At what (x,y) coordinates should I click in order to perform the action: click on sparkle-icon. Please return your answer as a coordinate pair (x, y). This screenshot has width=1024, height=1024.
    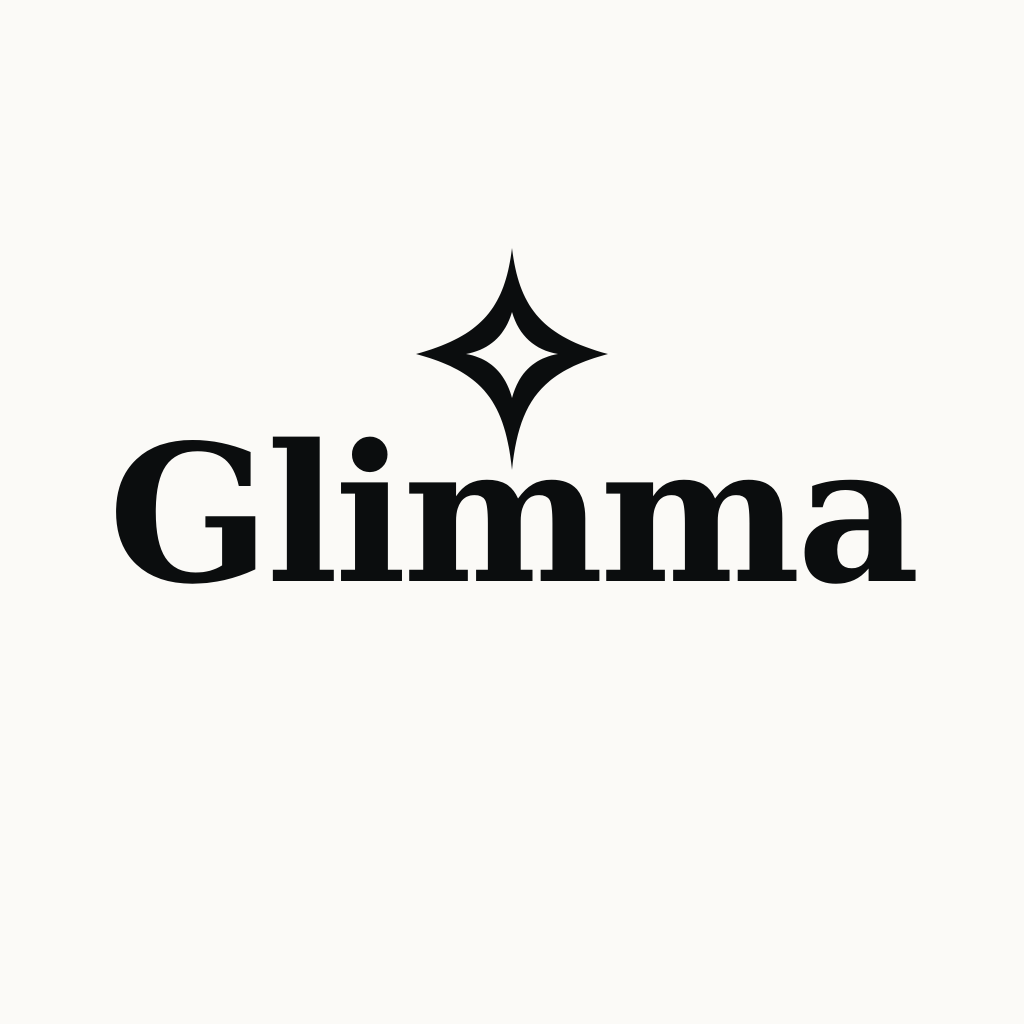
    Looking at the image, I should click on (512, 359).